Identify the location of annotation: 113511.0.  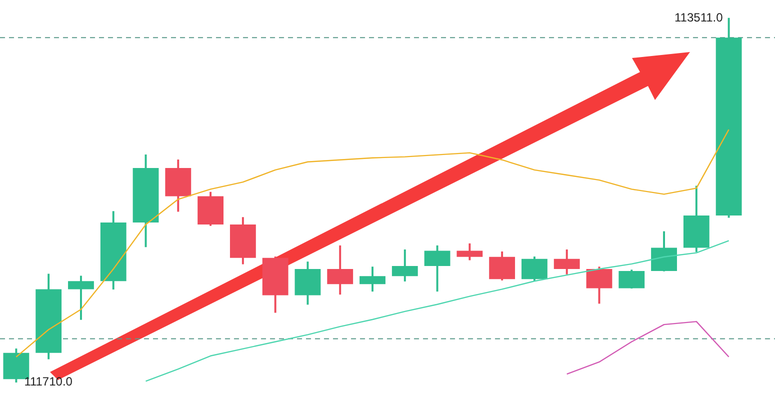
(699, 17).